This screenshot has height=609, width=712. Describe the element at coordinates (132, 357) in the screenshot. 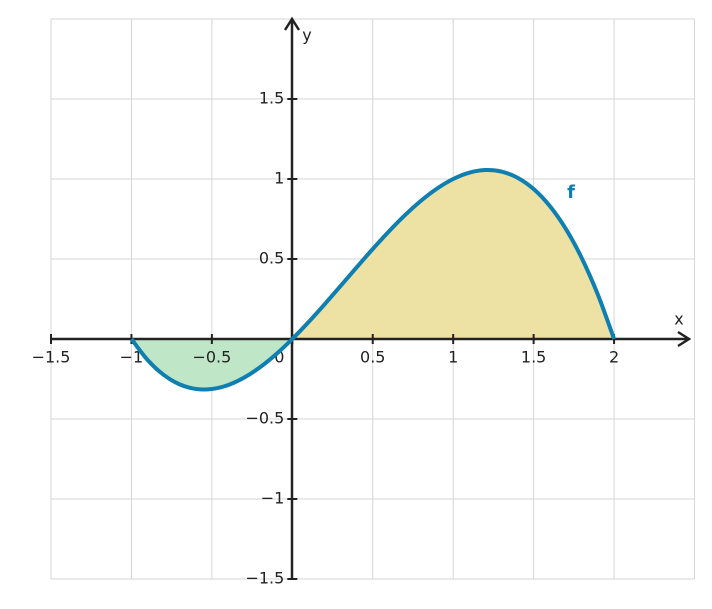

I see `x-tick-label: −1` at that location.